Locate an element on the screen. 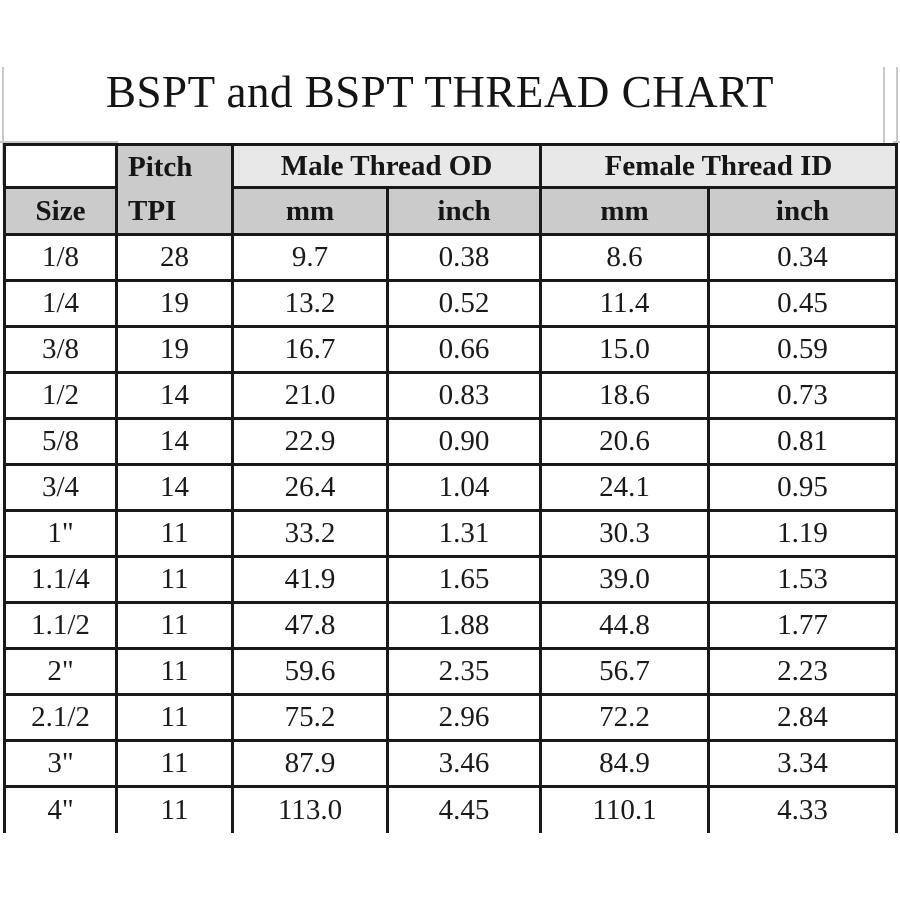 The height and width of the screenshot is (900, 900). header-male-inch: inch is located at coordinates (464, 211).